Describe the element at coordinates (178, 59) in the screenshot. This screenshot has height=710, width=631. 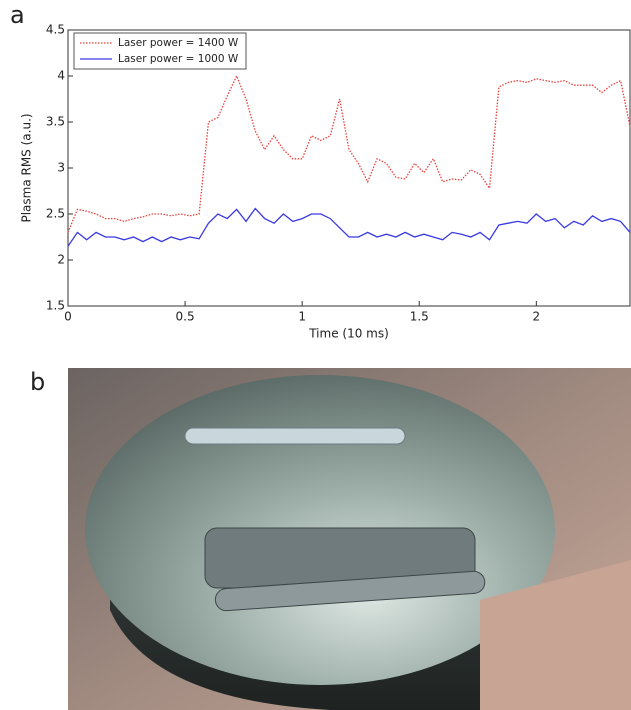
I see `legend-label: Laser power = 1000 W` at that location.